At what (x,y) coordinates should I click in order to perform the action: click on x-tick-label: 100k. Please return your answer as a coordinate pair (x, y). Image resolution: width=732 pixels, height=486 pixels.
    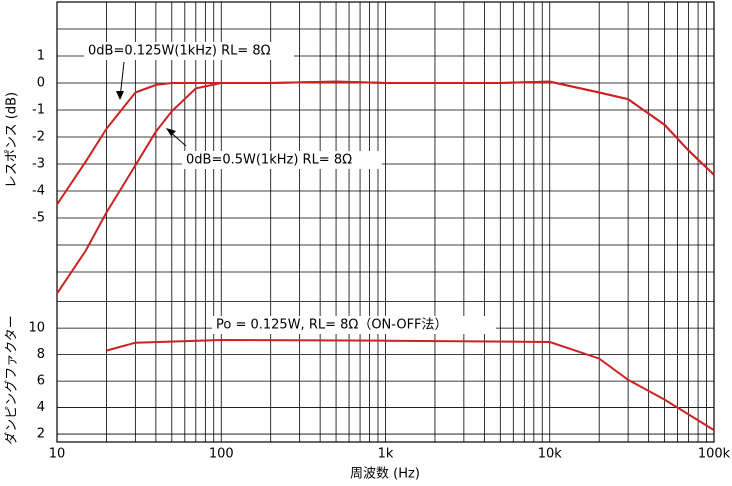
    Looking at the image, I should click on (714, 454).